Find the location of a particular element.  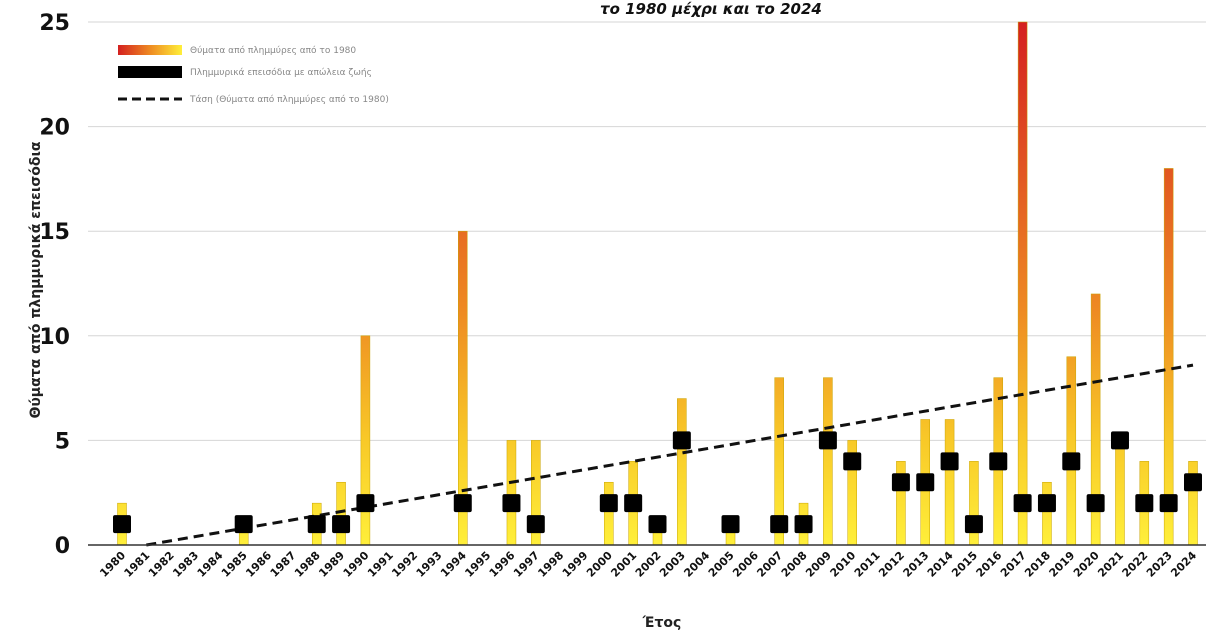

marker-series is located at coordinates (657, 482).